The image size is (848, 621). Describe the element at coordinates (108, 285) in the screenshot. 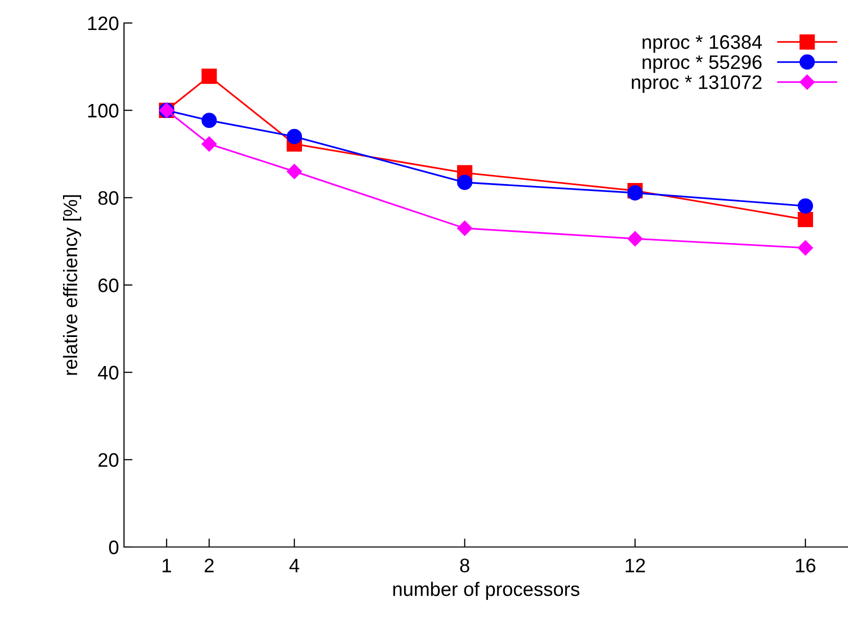

I see `y-tick-label: 60` at that location.